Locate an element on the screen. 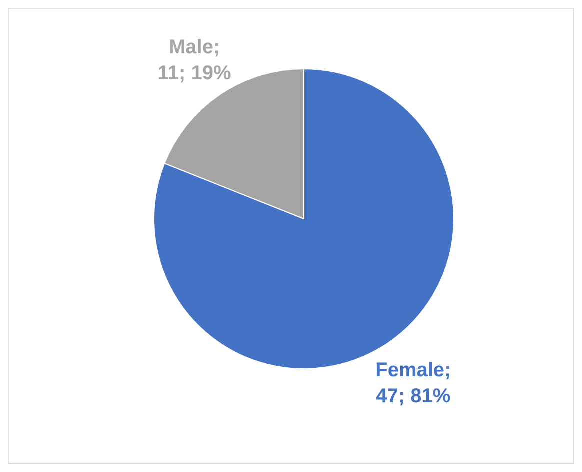 The image size is (582, 472). slice-label: Male; 11; 19% is located at coordinates (195, 60).